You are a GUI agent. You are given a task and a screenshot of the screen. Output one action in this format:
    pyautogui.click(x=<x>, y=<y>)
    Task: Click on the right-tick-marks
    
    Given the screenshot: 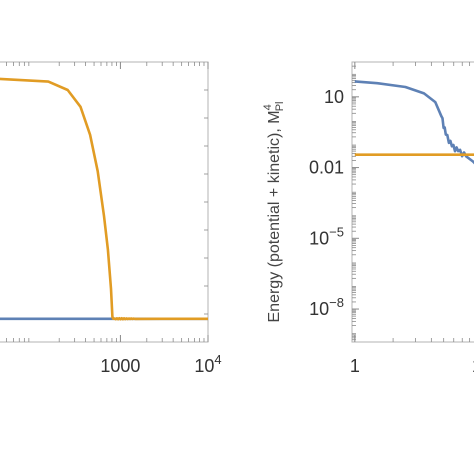 What is the action you would take?
    pyautogui.click(x=411, y=202)
    